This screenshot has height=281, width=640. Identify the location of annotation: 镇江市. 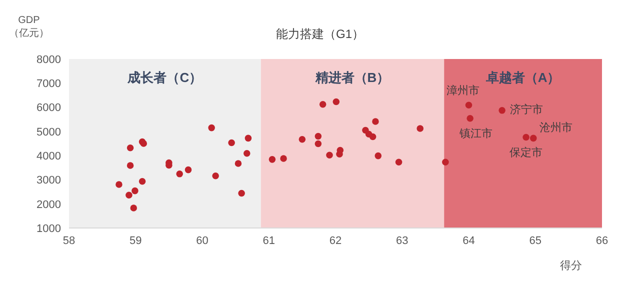
(476, 134).